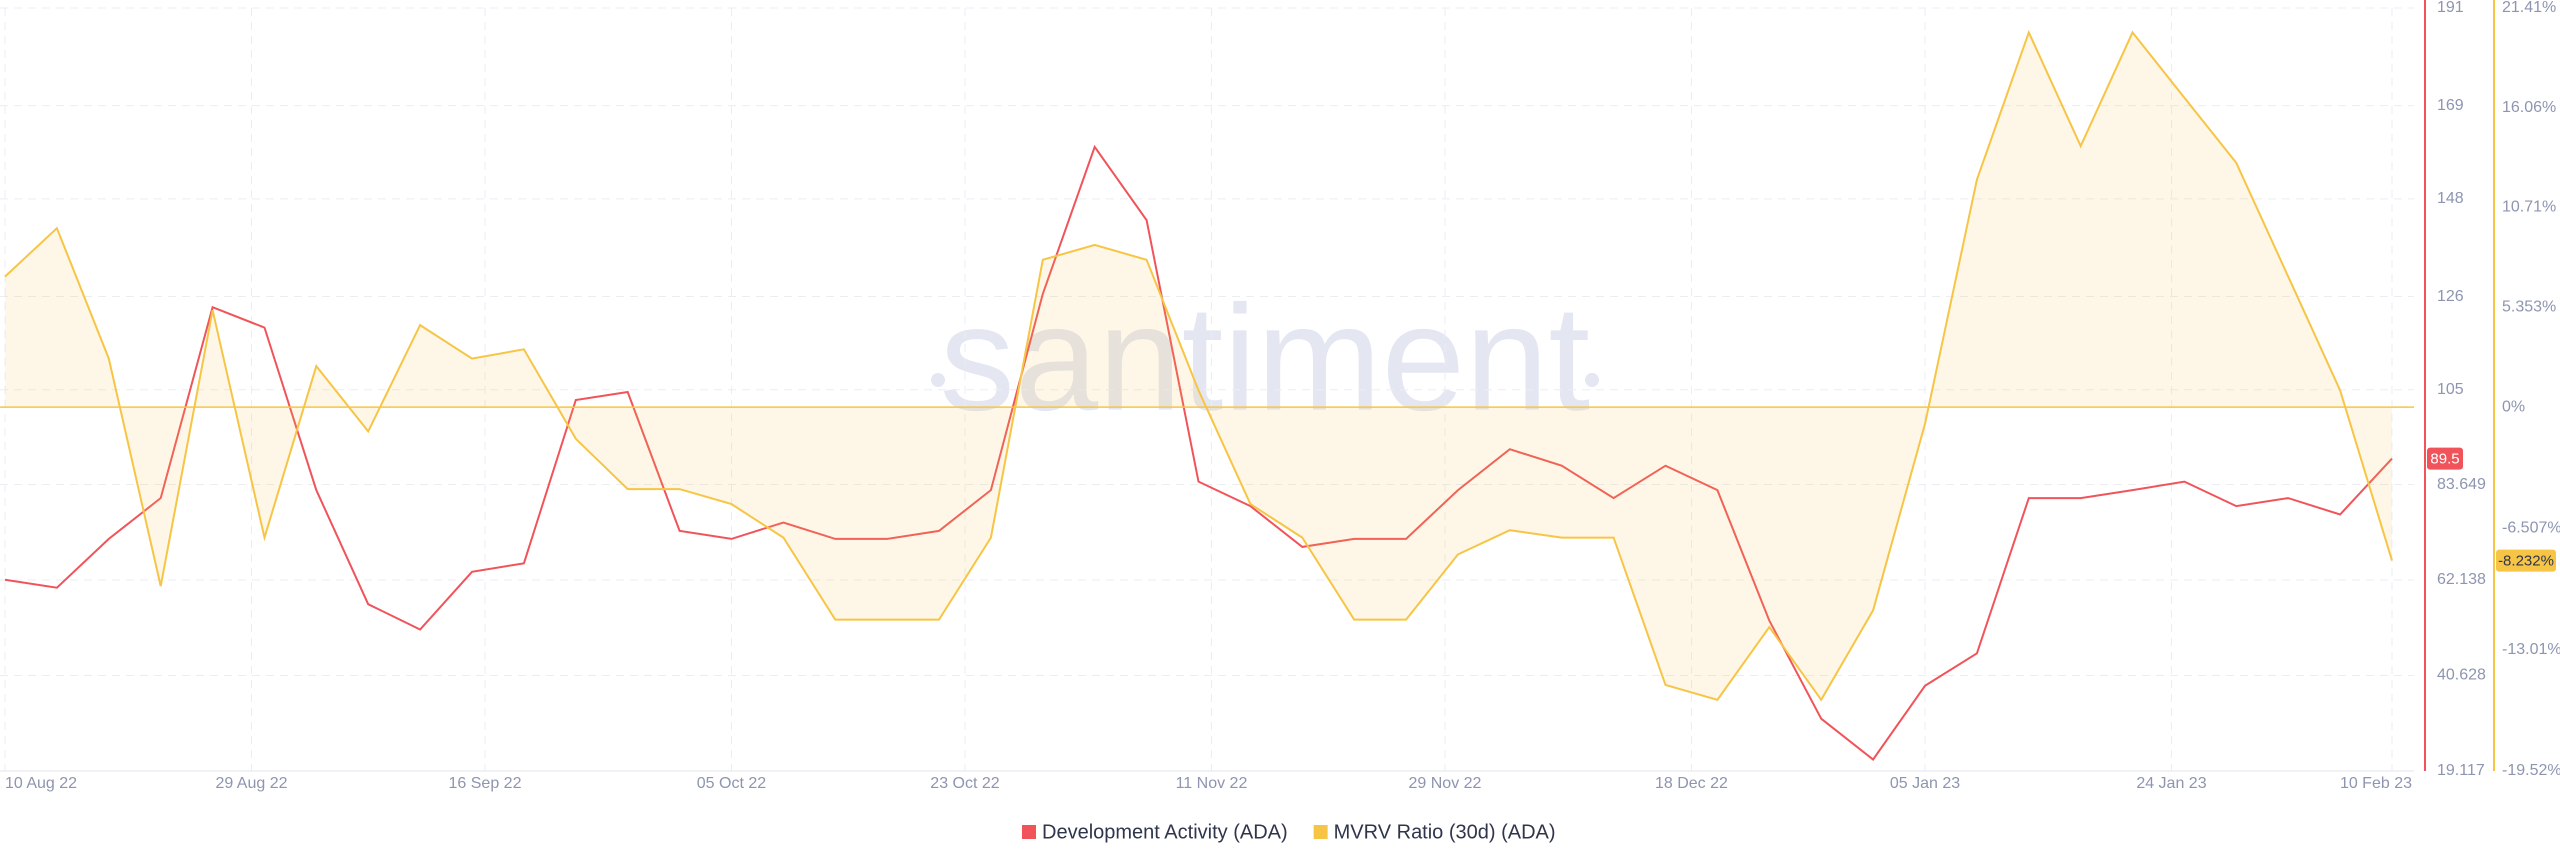 The image size is (2560, 867). I want to click on x-tick-label: 05 Jan 23, so click(1925, 783).